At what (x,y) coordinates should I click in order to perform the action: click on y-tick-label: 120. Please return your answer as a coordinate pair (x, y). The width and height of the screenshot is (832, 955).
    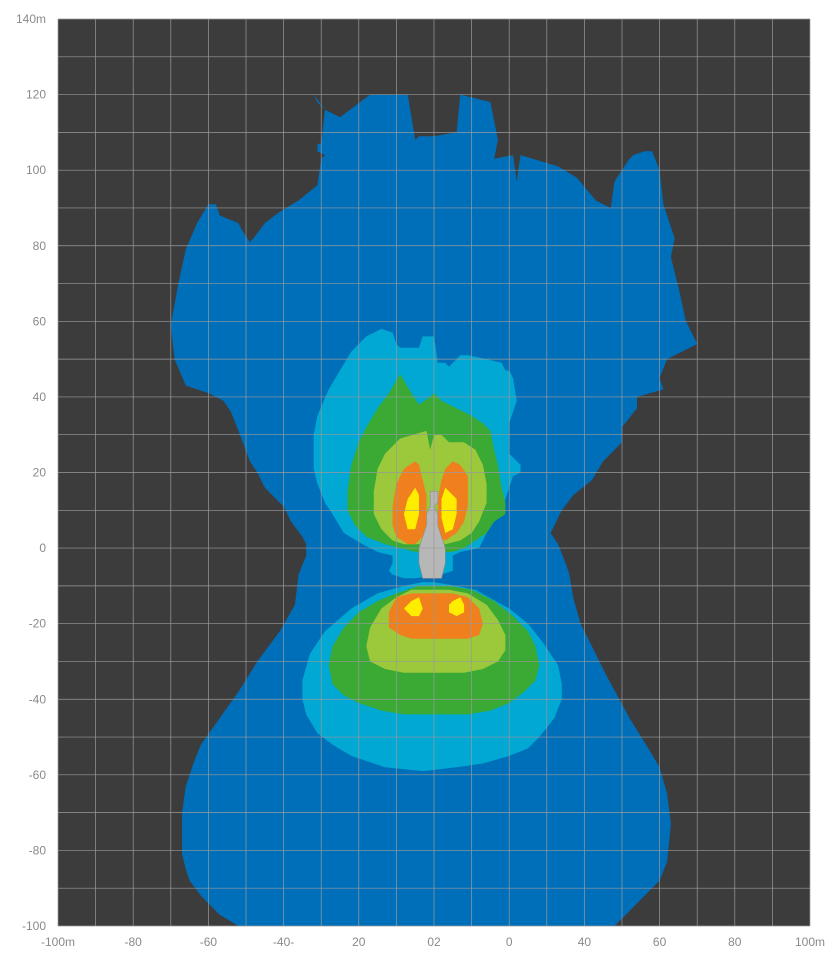
    Looking at the image, I should click on (36, 95).